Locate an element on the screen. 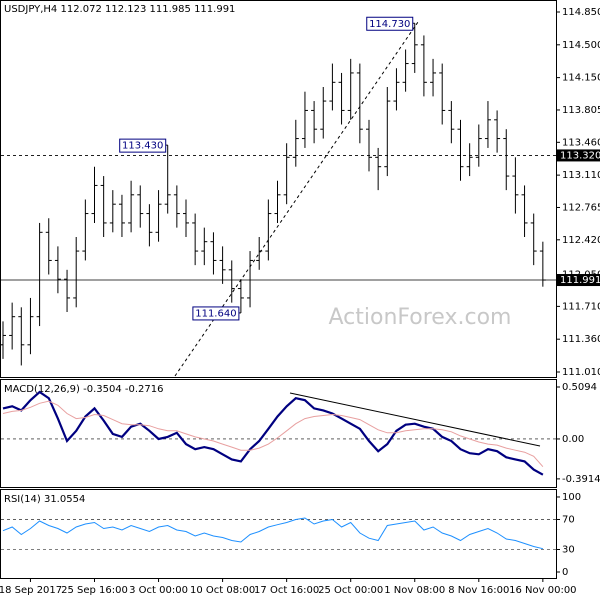 Image resolution: width=600 pixels, height=600 pixels. x-tick-label: 3 Oct 00:00 is located at coordinates (158, 590).